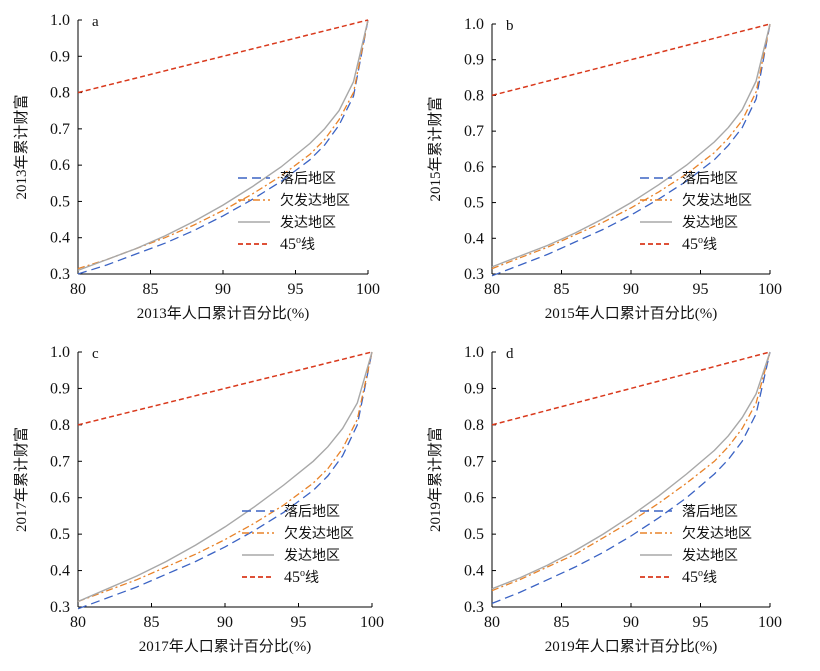 The image size is (820, 671). What do you see at coordinates (225, 646) in the screenshot?
I see `x-axis-label: 2017年人口累计百分比(%)` at bounding box center [225, 646].